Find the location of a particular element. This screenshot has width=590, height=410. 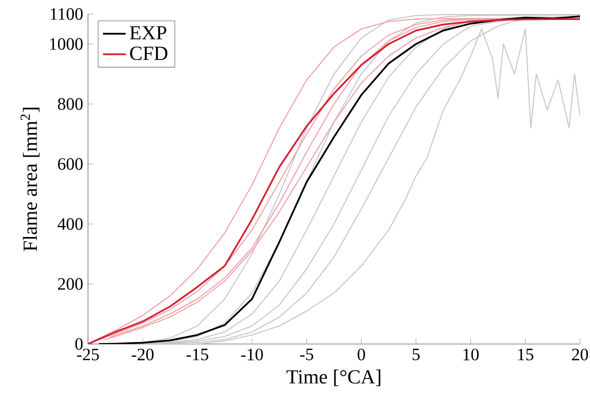

y-tick-label: 1000 is located at coordinates (66, 44).